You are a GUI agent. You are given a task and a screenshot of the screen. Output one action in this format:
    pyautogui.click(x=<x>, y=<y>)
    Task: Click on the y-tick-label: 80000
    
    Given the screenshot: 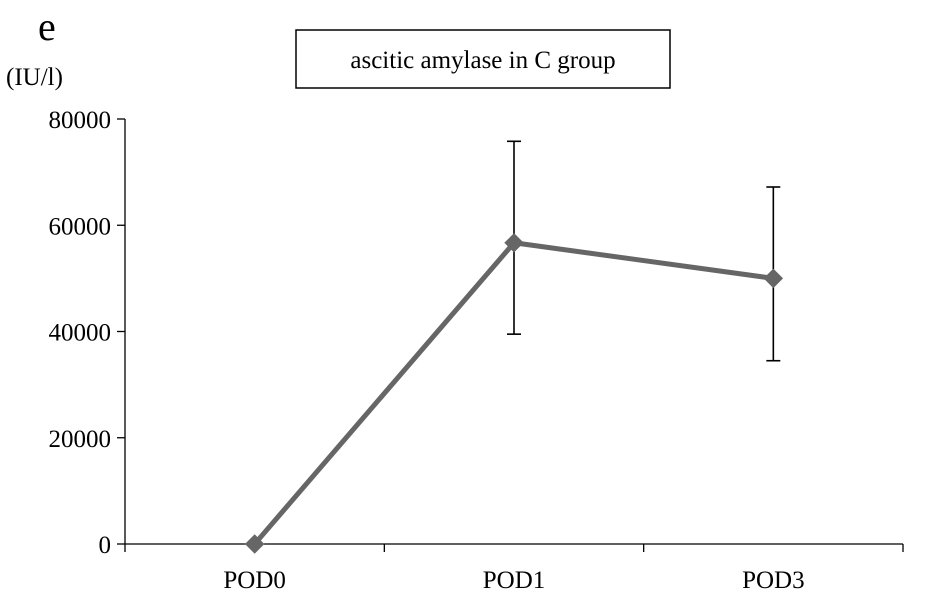 What is the action you would take?
    pyautogui.click(x=80, y=120)
    